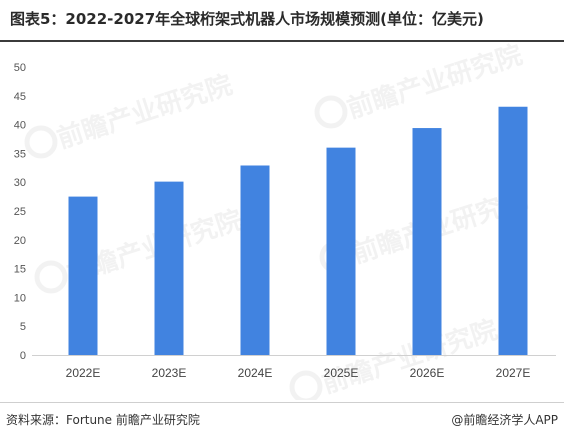 This screenshot has height=435, width=564. Describe the element at coordinates (341, 373) in the screenshot. I see `x-tick-label: 2025E` at that location.